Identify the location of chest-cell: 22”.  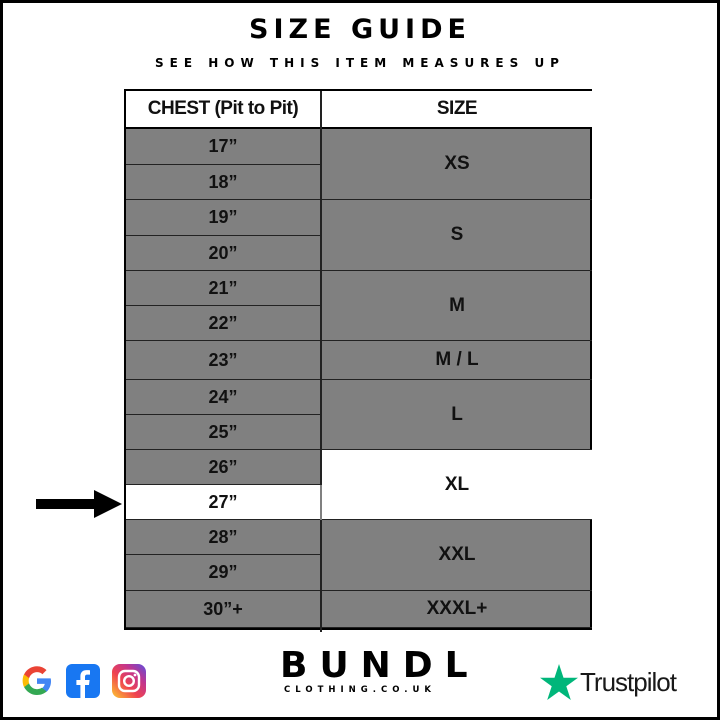
(223, 323).